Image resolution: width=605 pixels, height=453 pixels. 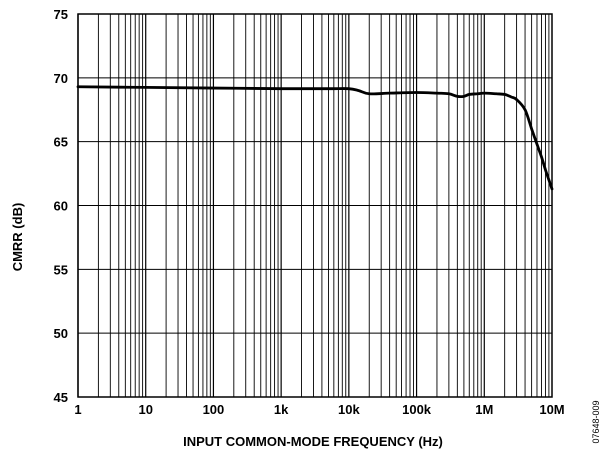 What do you see at coordinates (596, 421) in the screenshot?
I see `figure-id: 07648-009` at bounding box center [596, 421].